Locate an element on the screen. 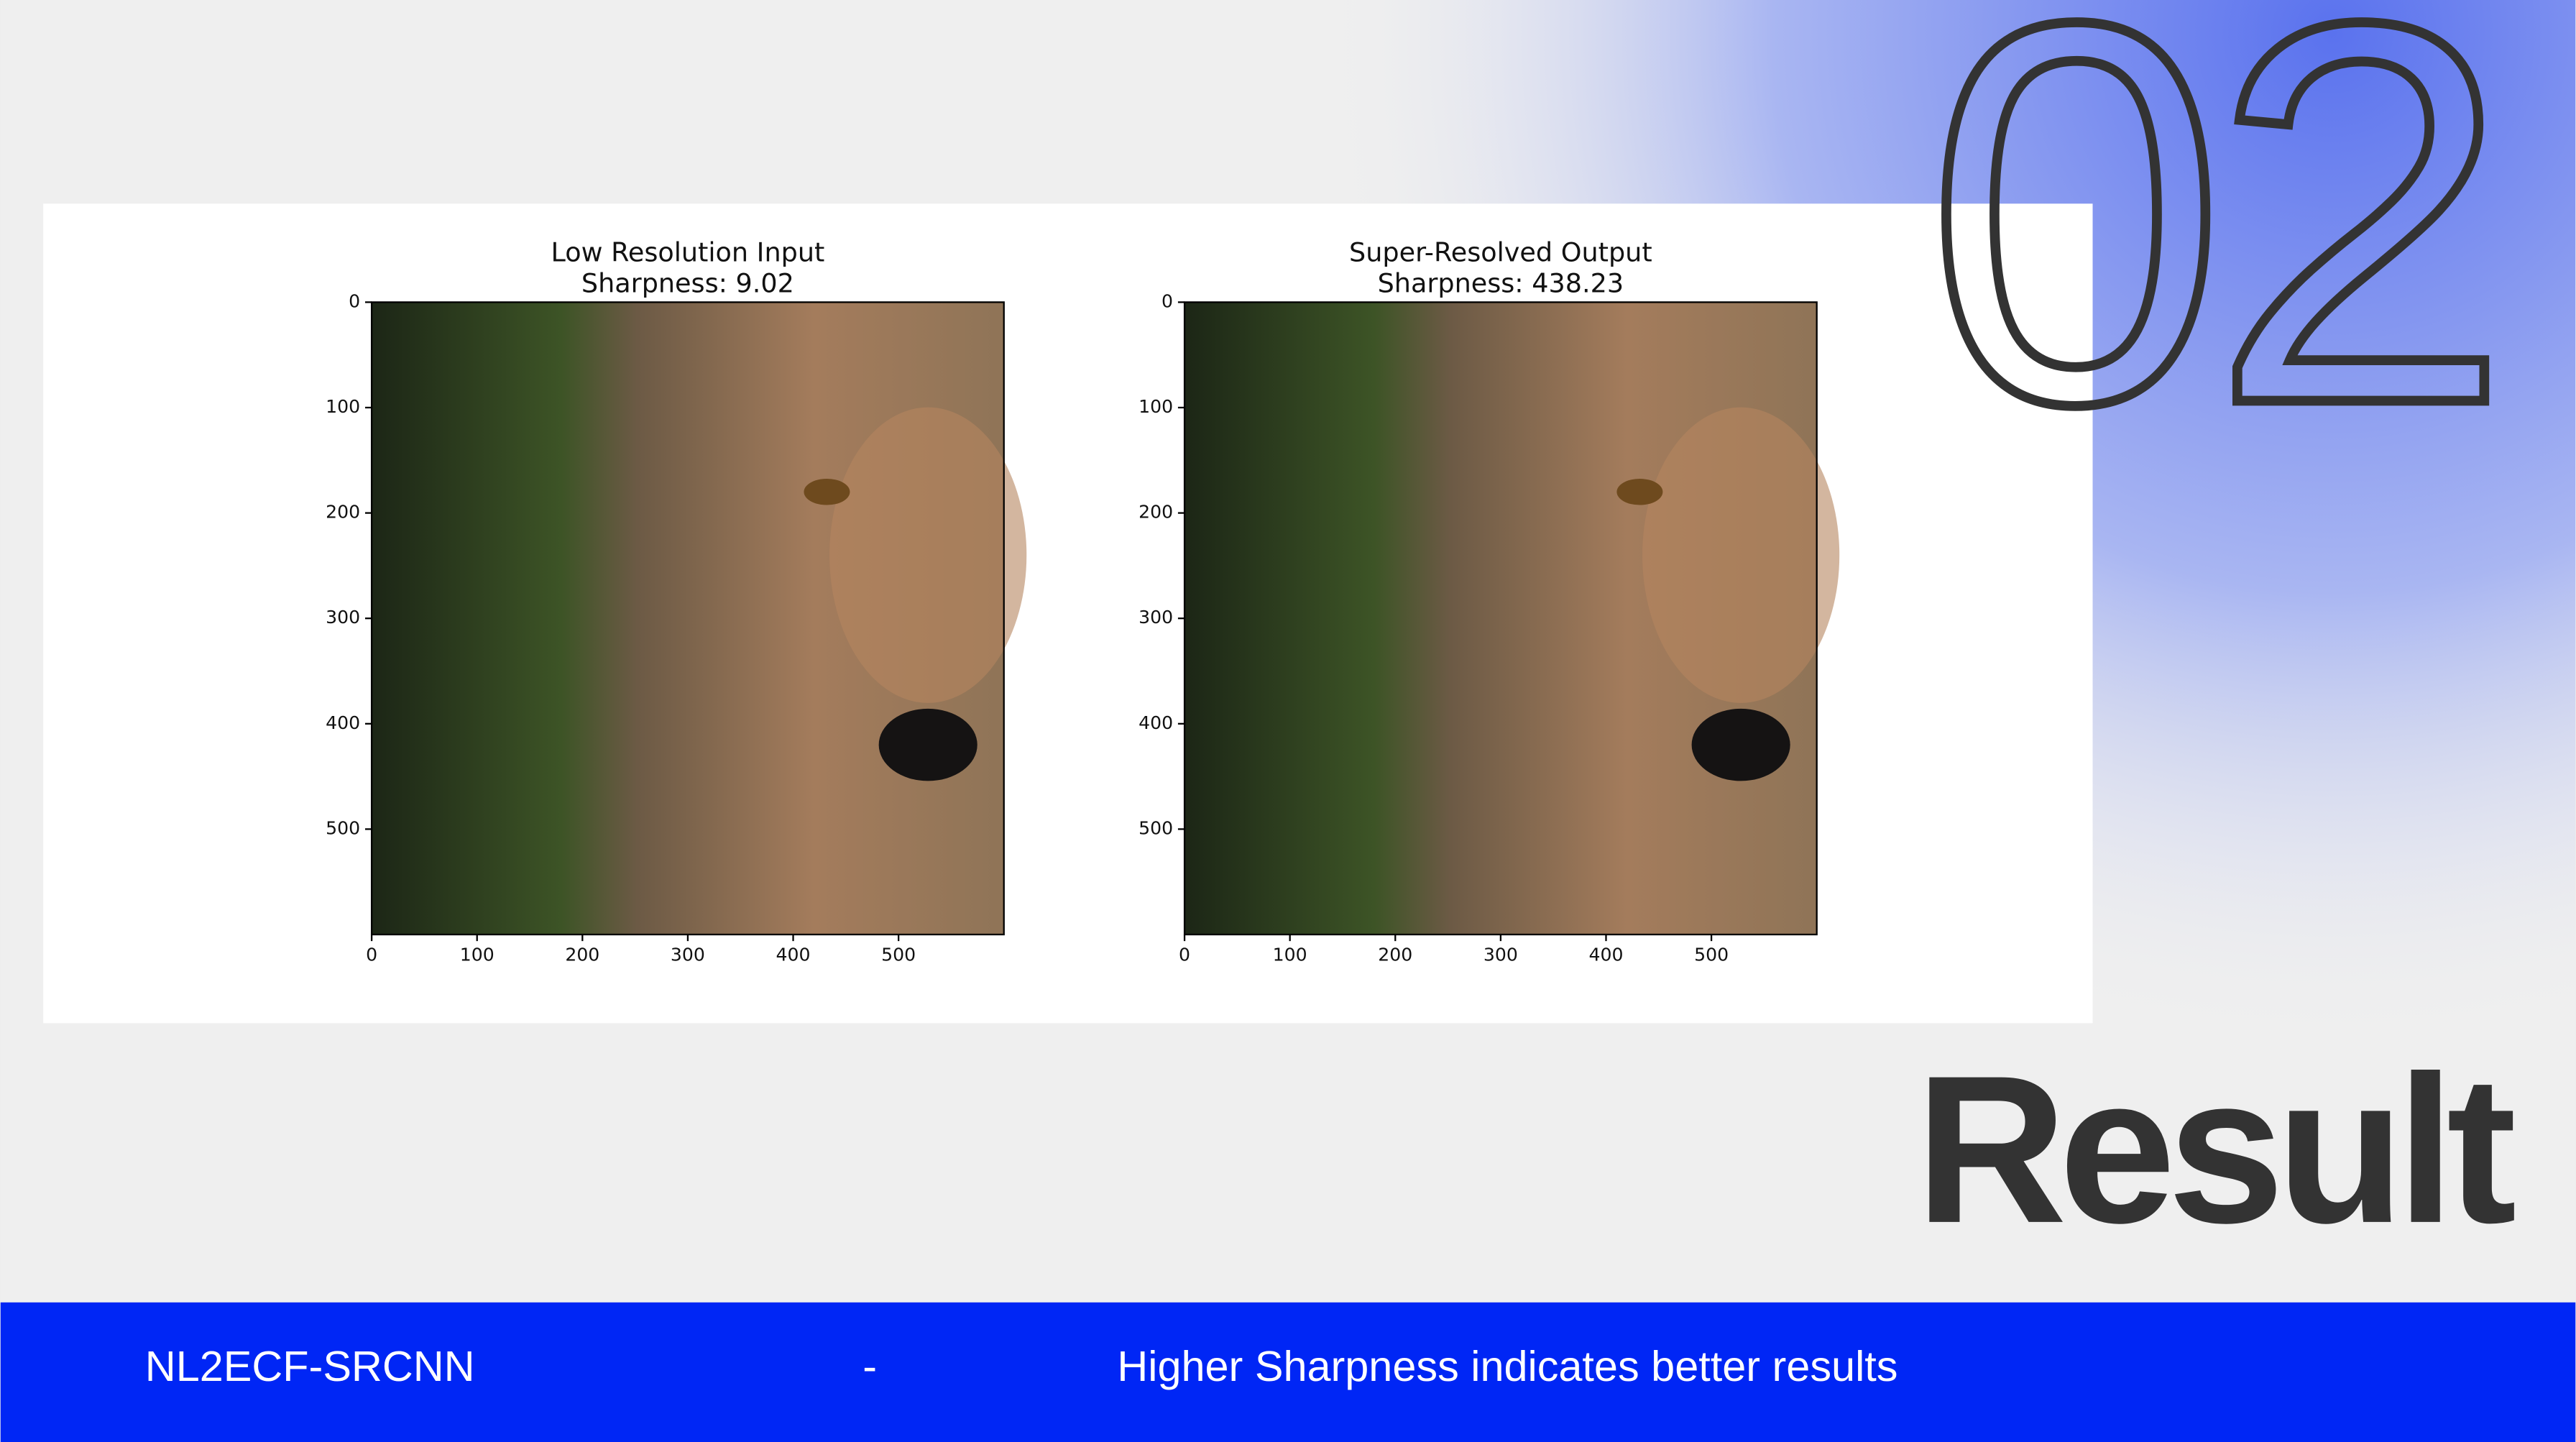 The image size is (2576, 1442). panel-title: Super-Resolved Output is located at coordinates (1500, 252).